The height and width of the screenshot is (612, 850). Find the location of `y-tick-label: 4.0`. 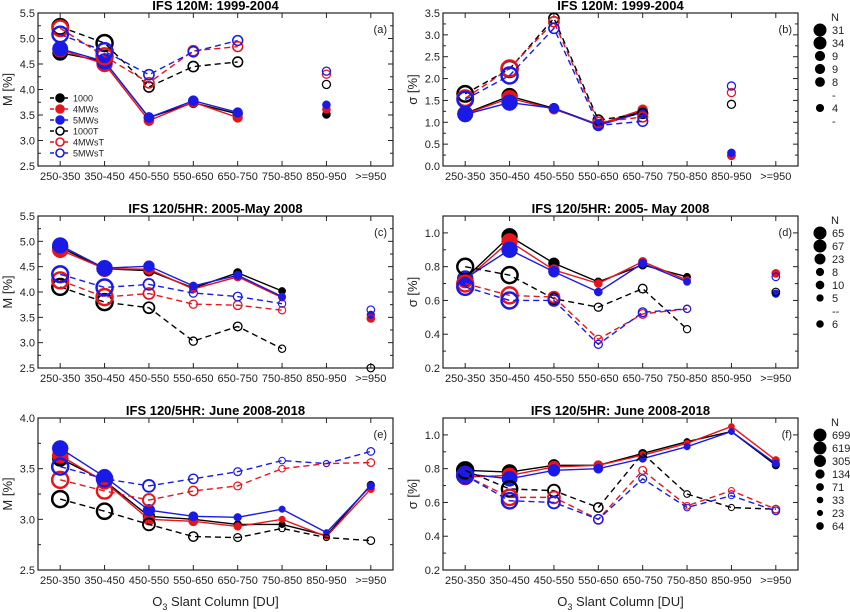

y-tick-label: 4.0 is located at coordinates (27, 293).